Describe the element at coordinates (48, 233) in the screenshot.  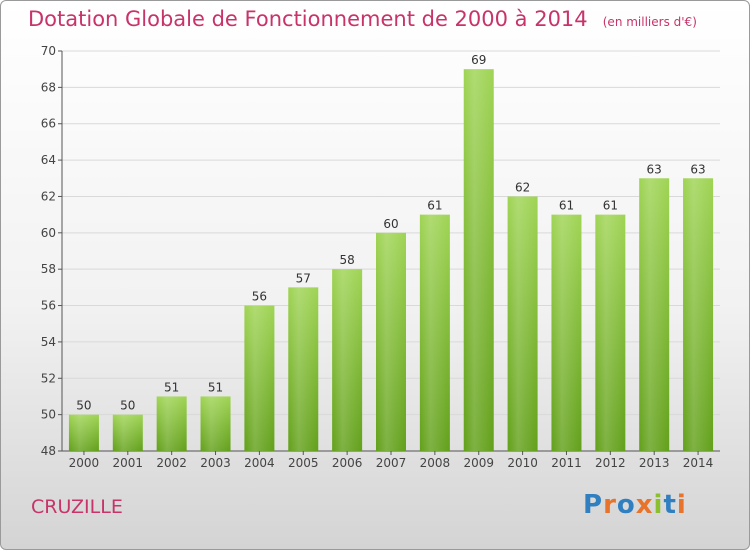
I see `y-tick-label: 60` at that location.